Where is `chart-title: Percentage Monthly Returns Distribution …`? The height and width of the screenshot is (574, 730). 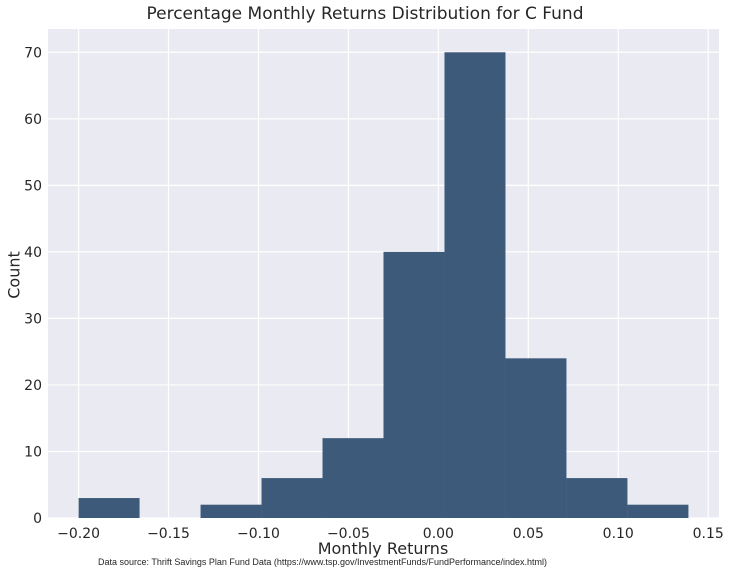 chart-title: Percentage Monthly Returns Distribution … is located at coordinates (365, 14).